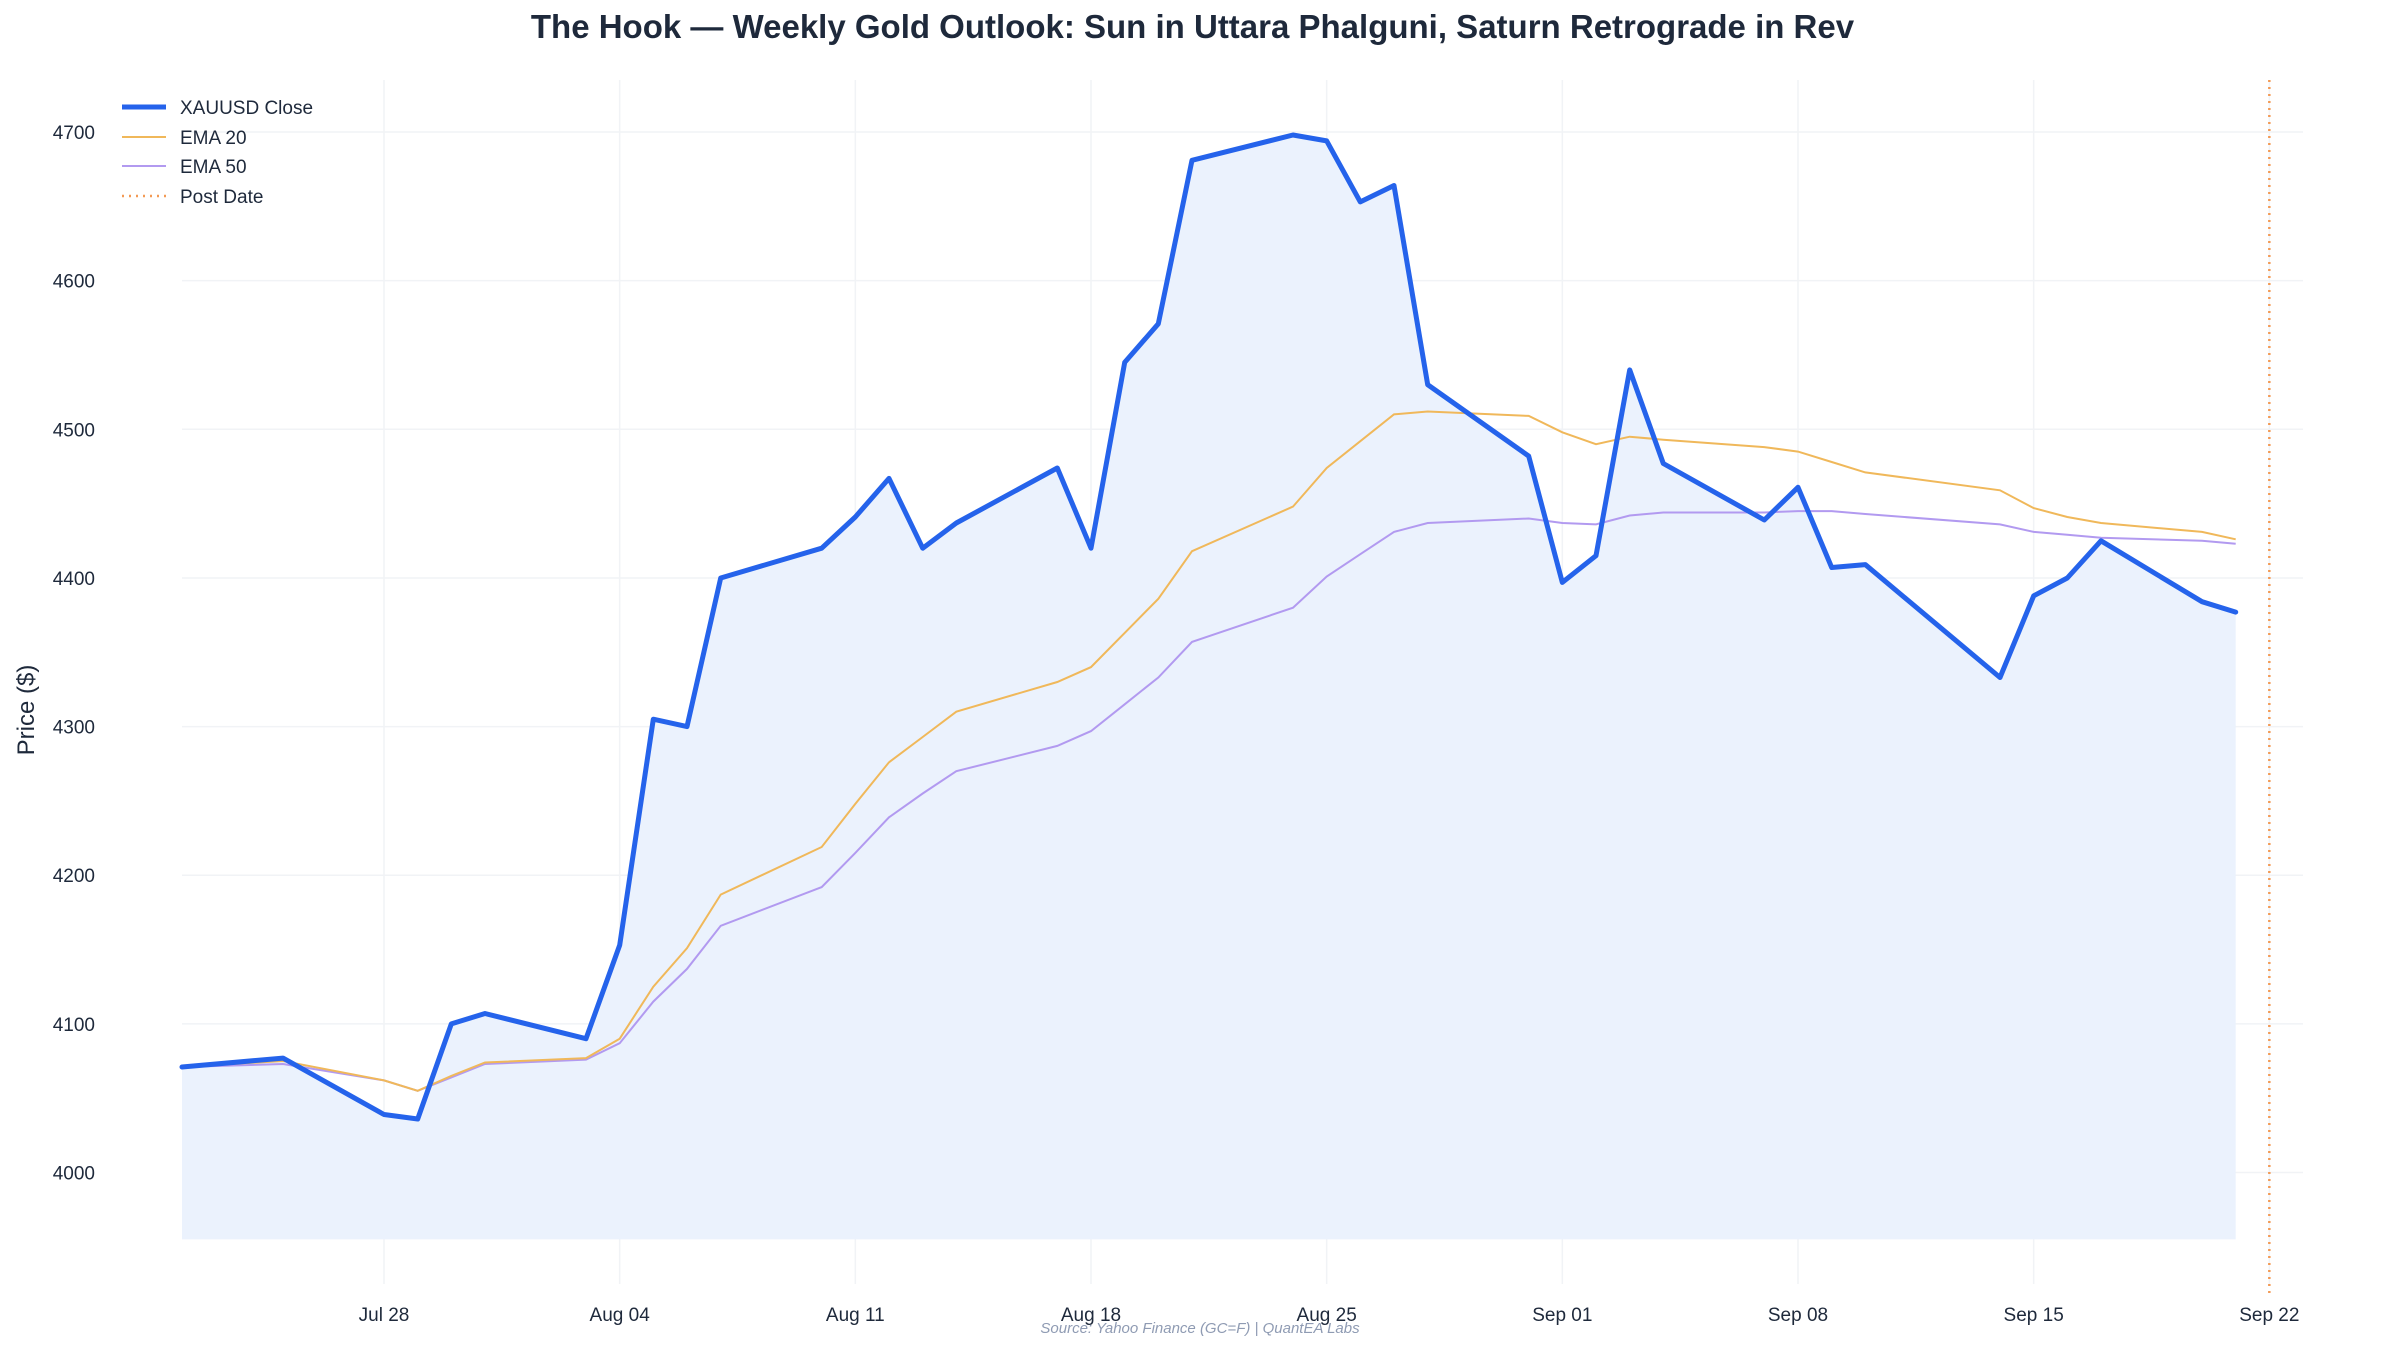 The width and height of the screenshot is (2385, 1347). Describe the element at coordinates (1327, 1315) in the screenshot. I see `x-tick-label: Aug 25` at that location.